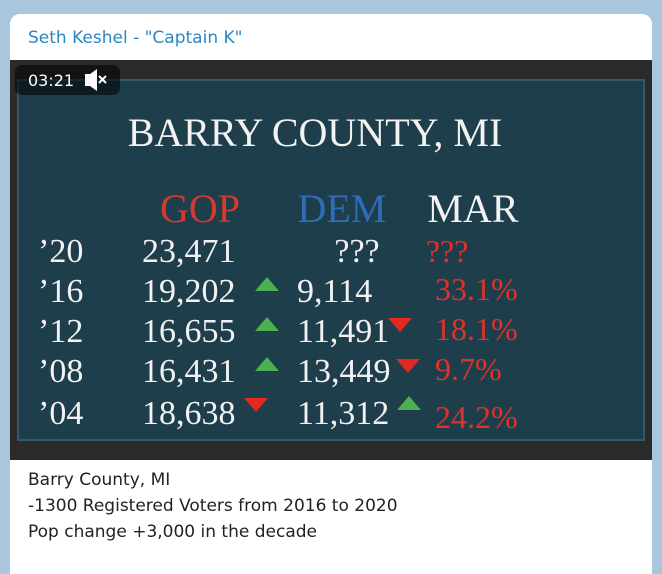 Image resolution: width=662 pixels, height=574 pixels. What do you see at coordinates (189, 371) in the screenshot?
I see `gop-count: 16,431` at bounding box center [189, 371].